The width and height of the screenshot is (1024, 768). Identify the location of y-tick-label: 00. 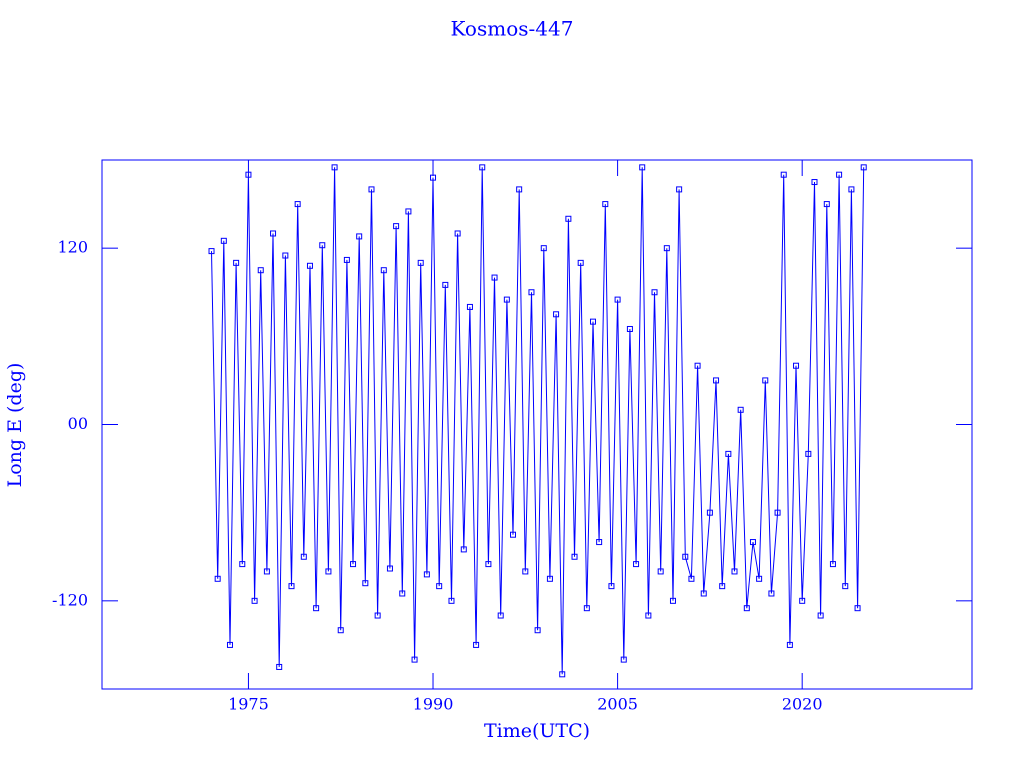
(78, 423).